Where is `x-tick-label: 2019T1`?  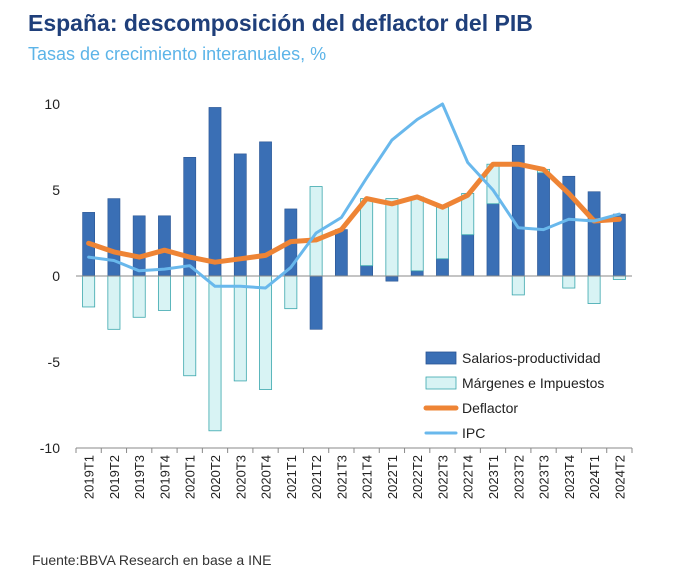 x-tick-label: 2019T1 is located at coordinates (89, 477).